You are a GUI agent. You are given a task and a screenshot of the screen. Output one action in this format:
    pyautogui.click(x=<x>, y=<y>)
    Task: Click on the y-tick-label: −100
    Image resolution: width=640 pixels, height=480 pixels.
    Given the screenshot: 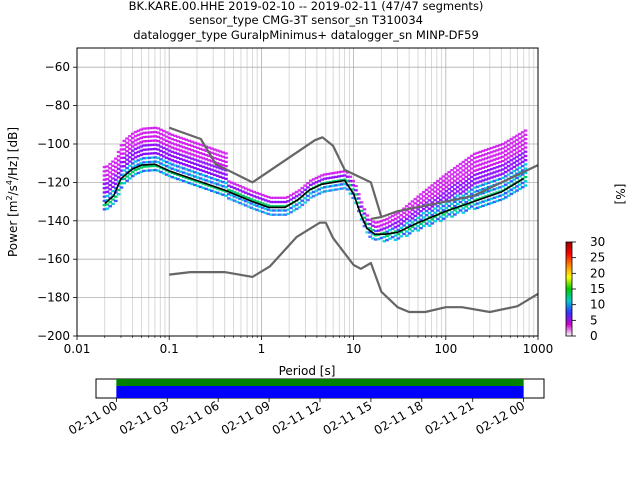 What is the action you would take?
    pyautogui.click(x=53, y=144)
    